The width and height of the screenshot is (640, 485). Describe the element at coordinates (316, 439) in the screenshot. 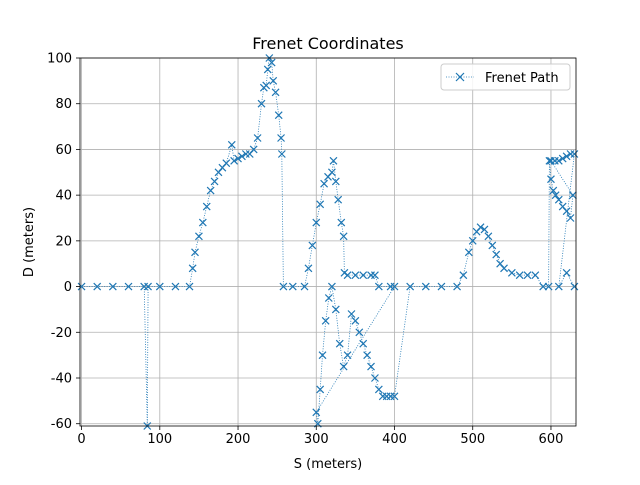

I see `x-tick-label: 300` at that location.